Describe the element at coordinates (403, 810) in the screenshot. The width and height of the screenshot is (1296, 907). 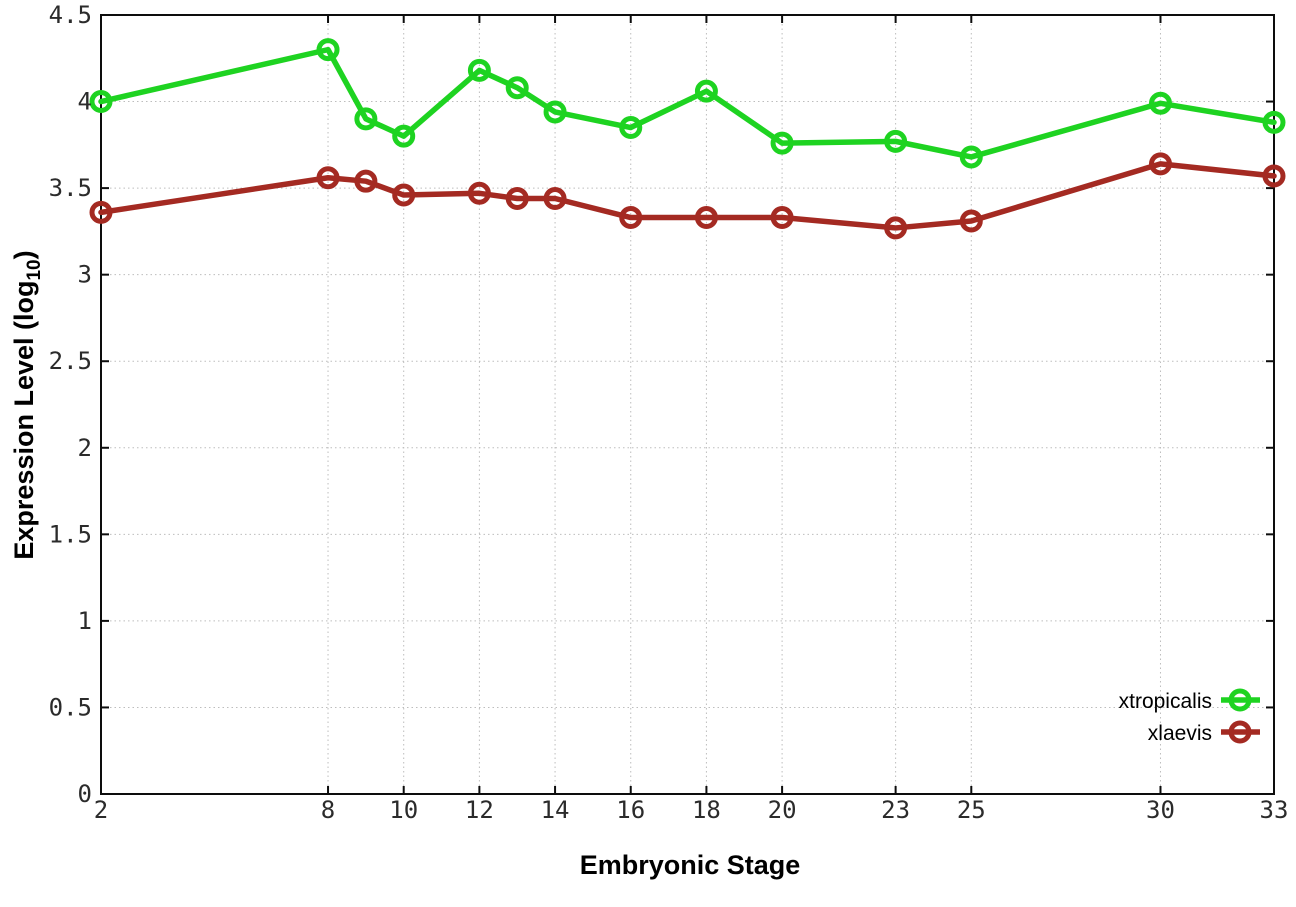
I see `x-tick-label: 10` at that location.